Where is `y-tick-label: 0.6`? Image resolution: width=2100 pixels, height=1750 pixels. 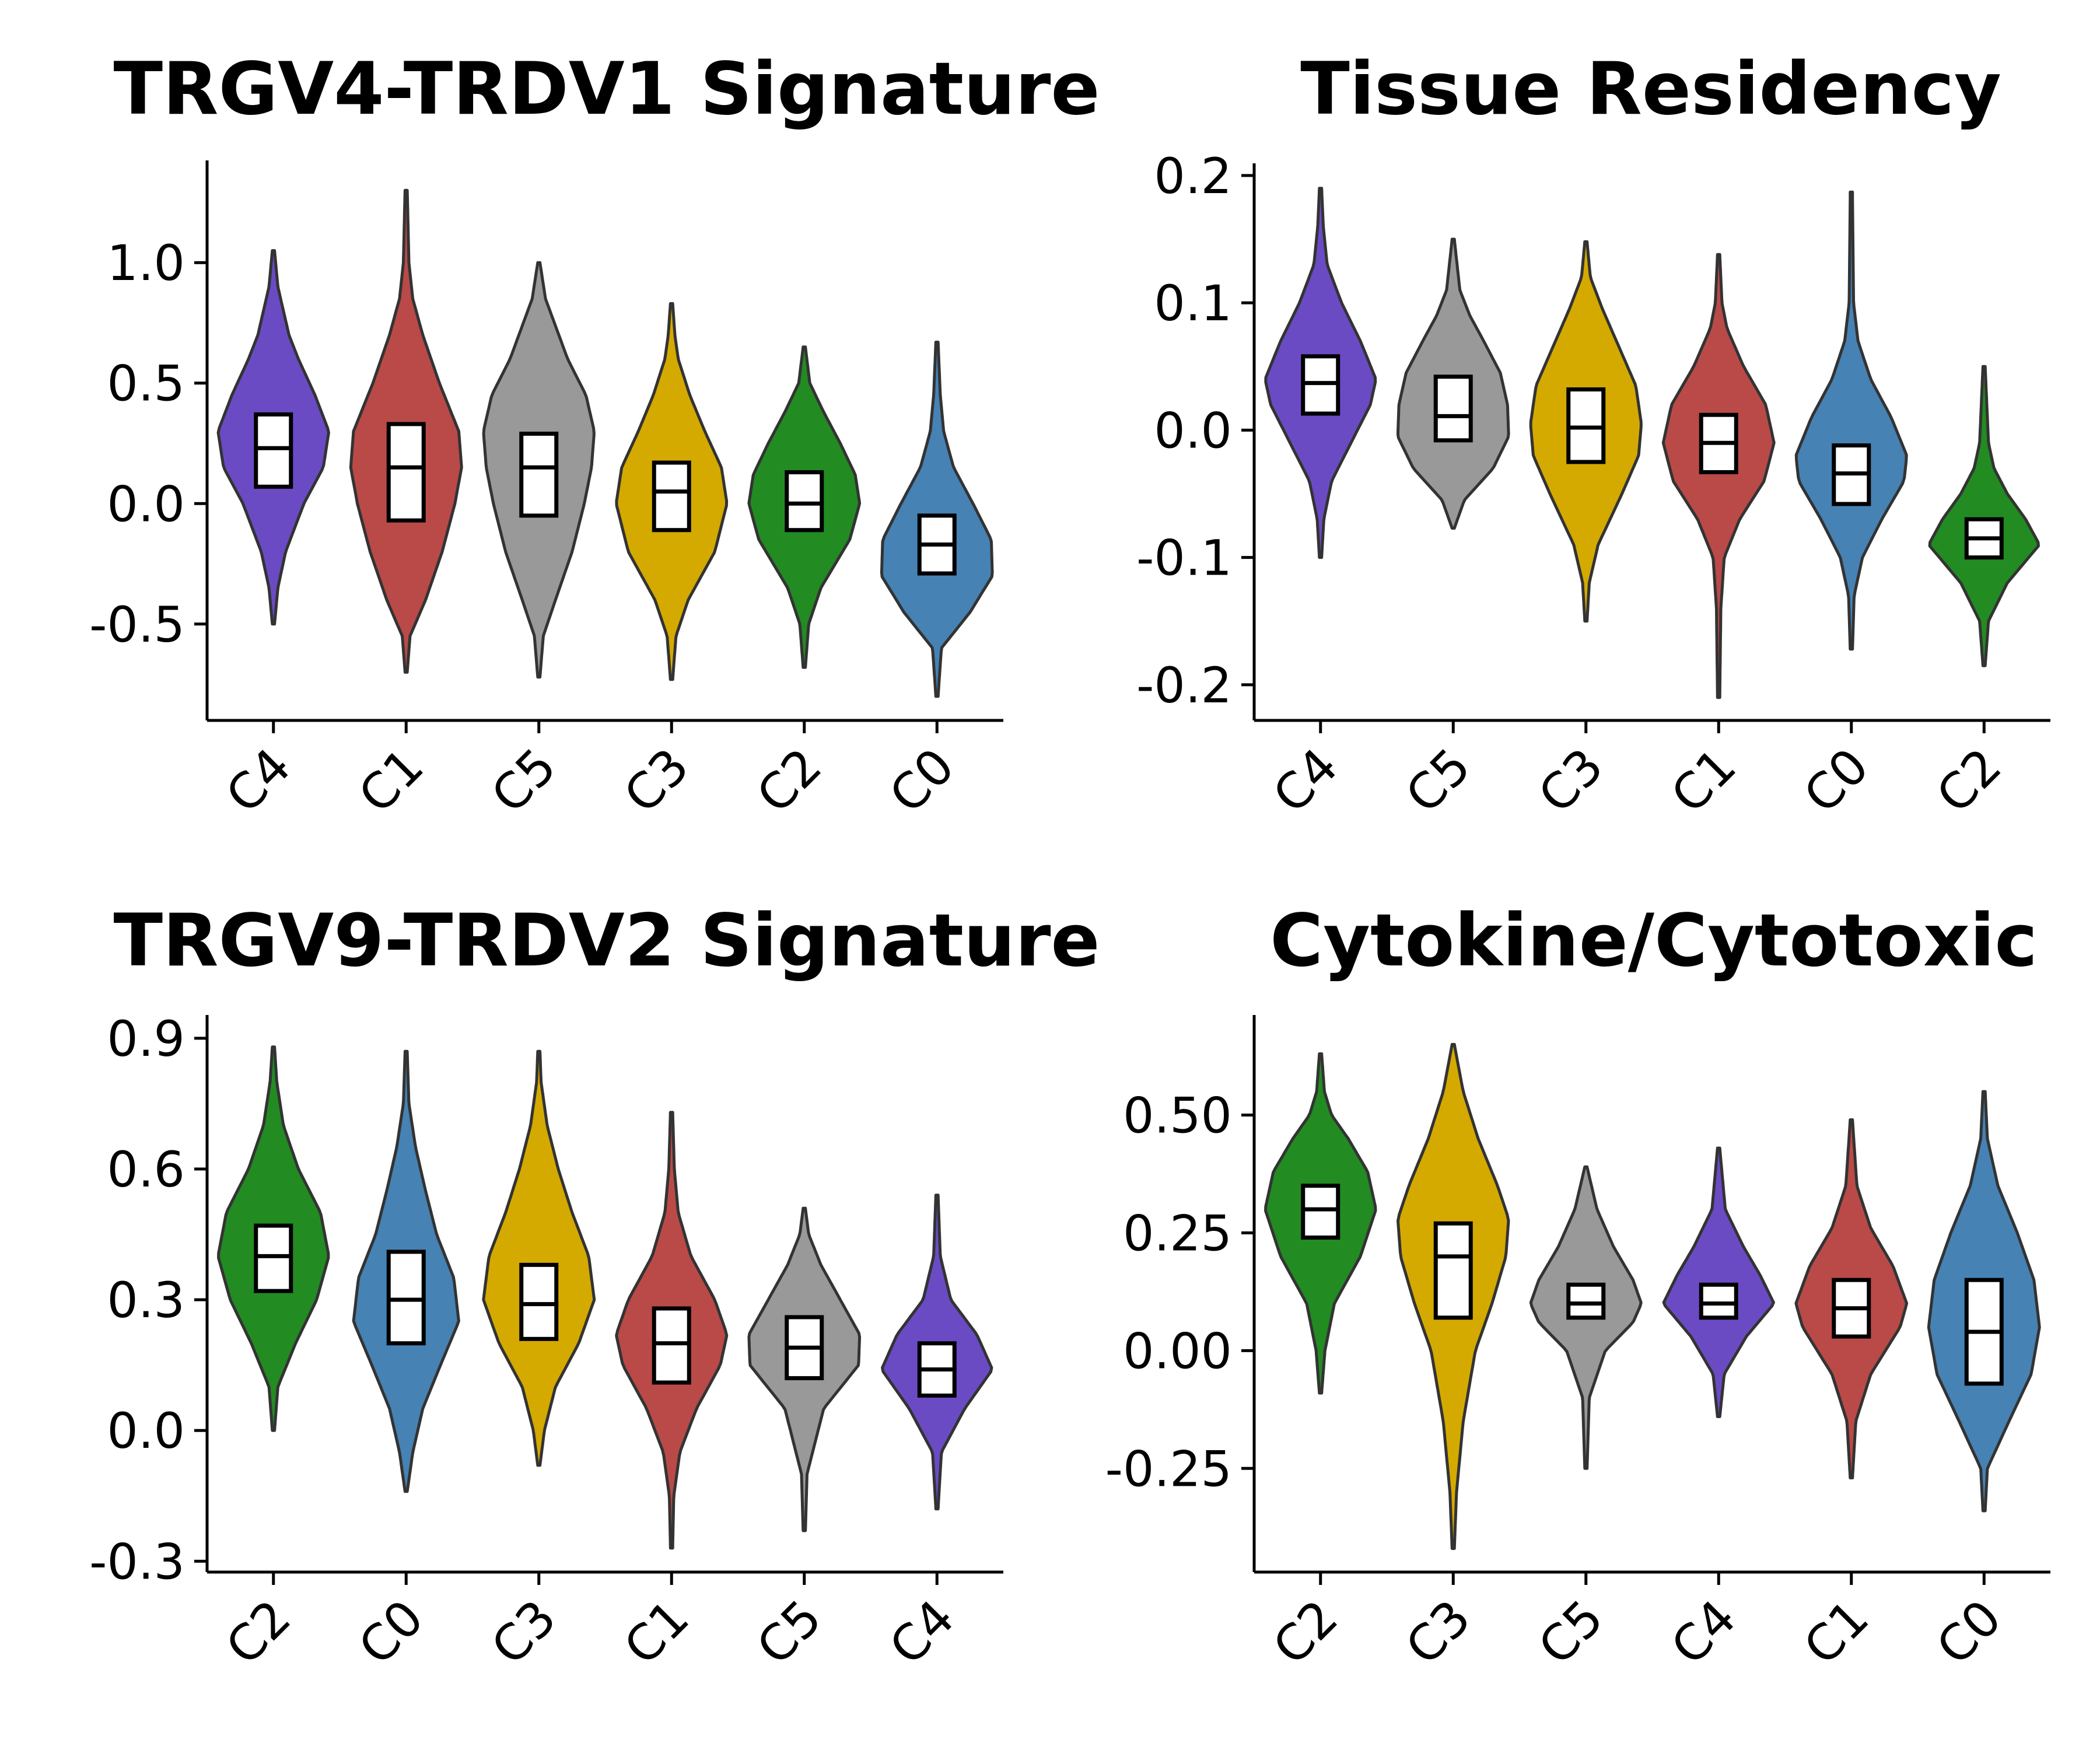
y-tick-label: 0.6 is located at coordinates (146, 1169).